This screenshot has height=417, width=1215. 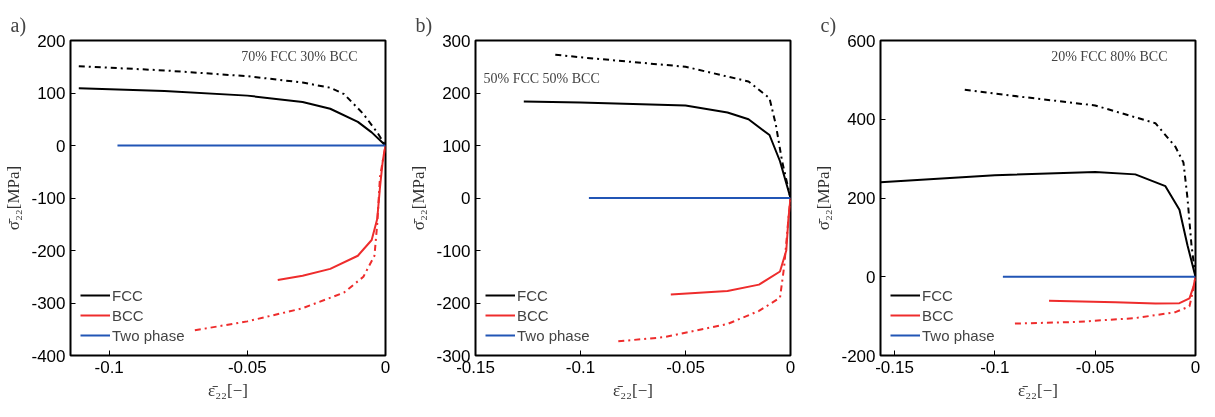 What do you see at coordinates (541, 78) in the screenshot?
I see `annotation: 50% FCC 50% BCC` at bounding box center [541, 78].